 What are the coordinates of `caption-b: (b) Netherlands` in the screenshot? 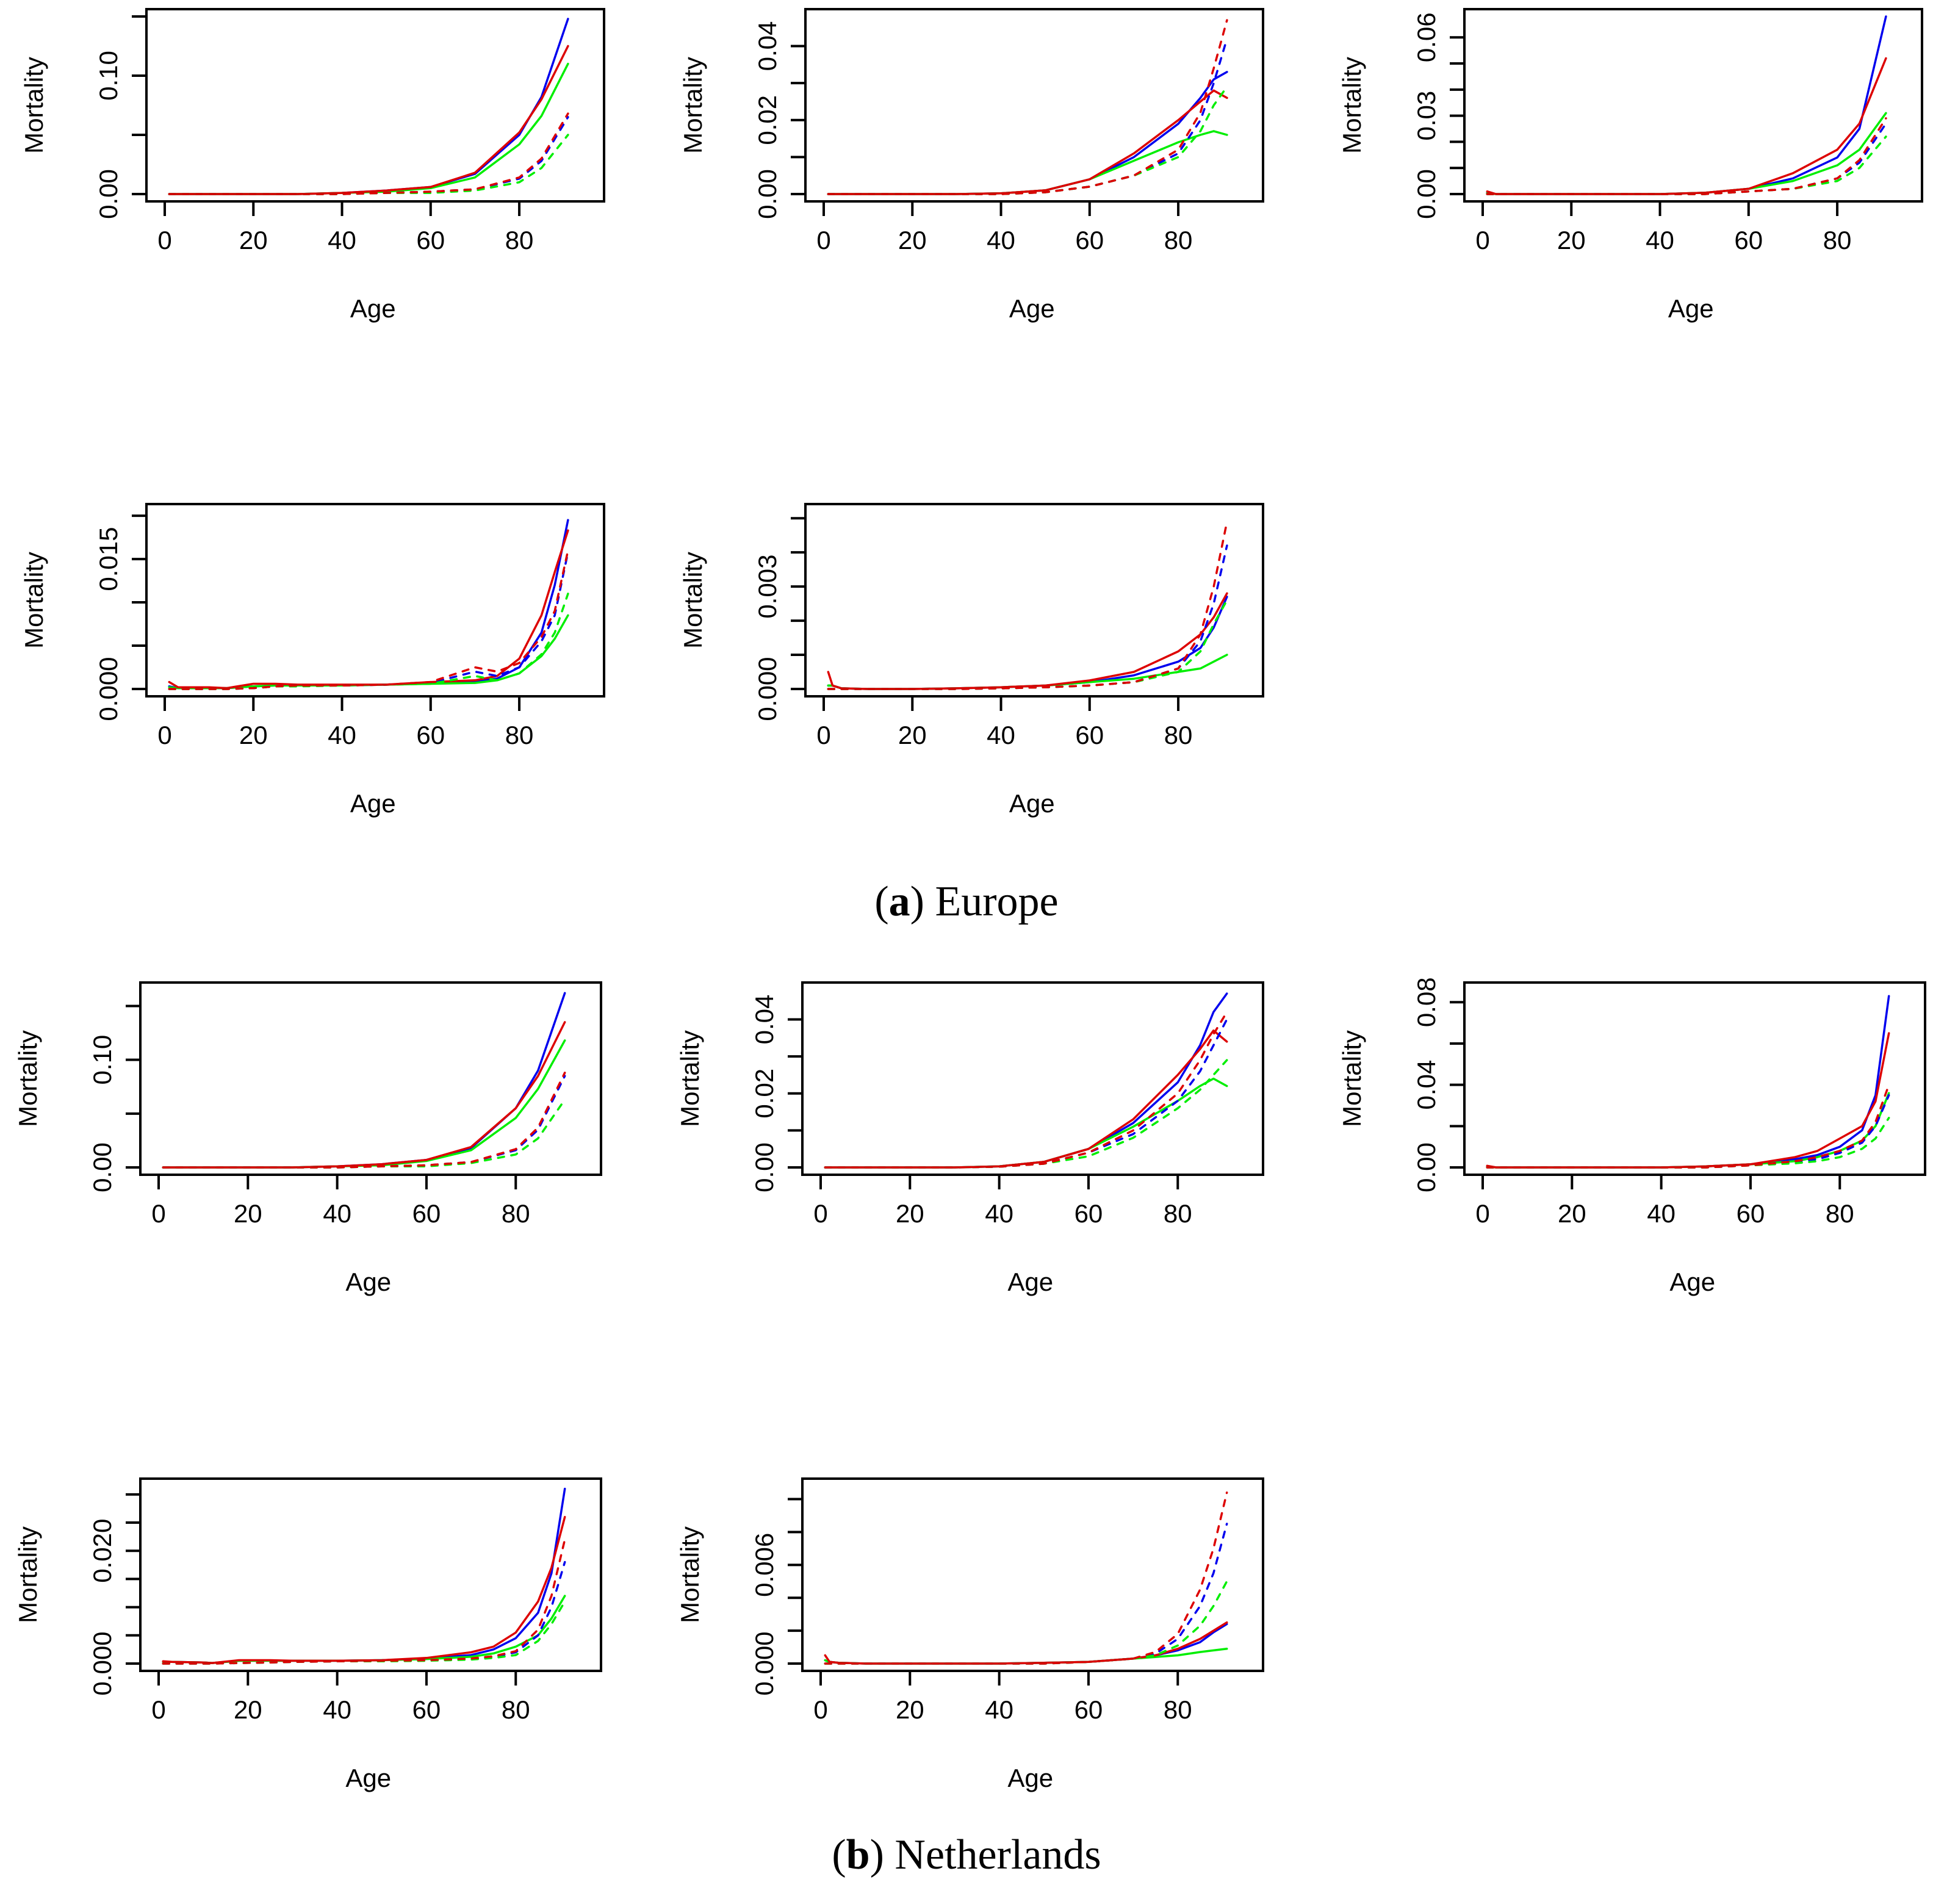 It's located at (966, 1854).